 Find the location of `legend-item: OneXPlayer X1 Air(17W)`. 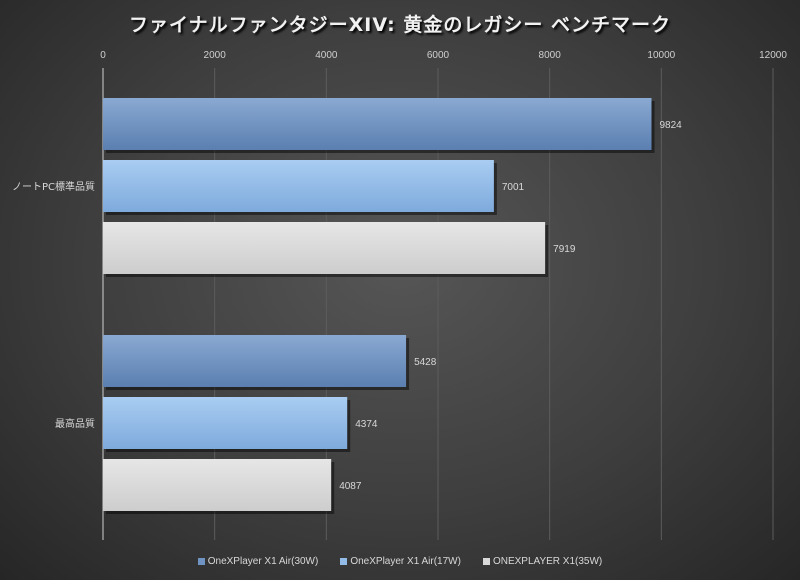

legend-item: OneXPlayer X1 Air(17W) is located at coordinates (400, 561).